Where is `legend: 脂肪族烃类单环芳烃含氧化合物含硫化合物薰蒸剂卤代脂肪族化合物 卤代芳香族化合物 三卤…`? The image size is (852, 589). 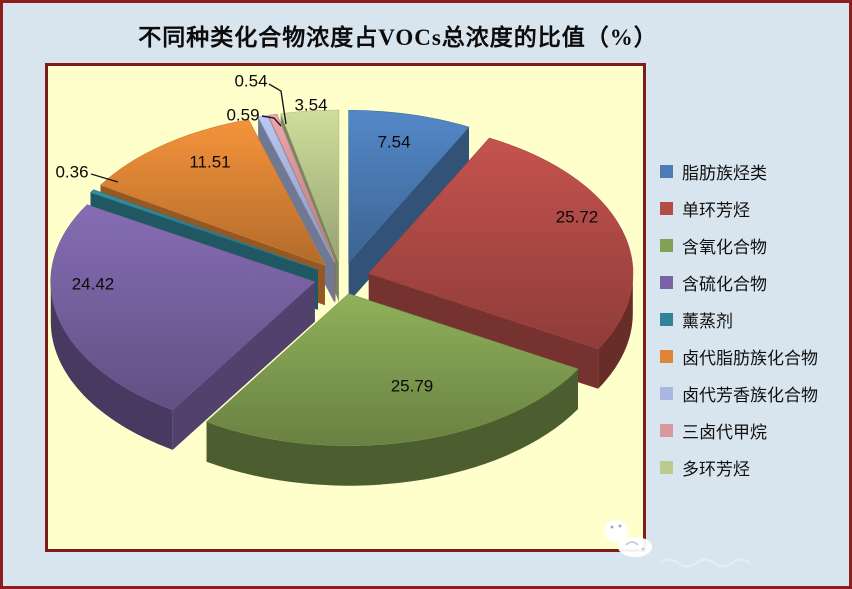
legend: 脂肪族烃类单环芳烃含氧化合物含硫化合物薰蒸剂卤代脂肪族化合物 卤代芳香族化合物 三卤… is located at coordinates (739, 319).